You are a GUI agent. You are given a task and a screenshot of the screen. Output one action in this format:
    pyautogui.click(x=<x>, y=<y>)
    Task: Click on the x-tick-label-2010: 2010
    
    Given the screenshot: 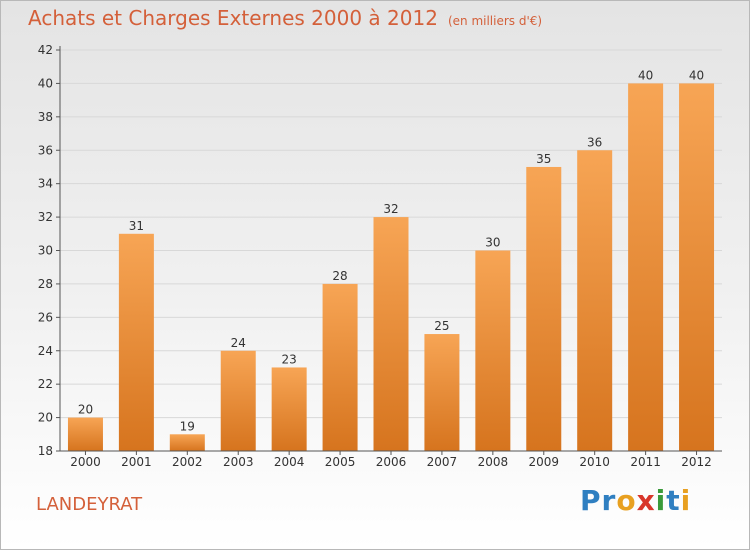 What is the action you would take?
    pyautogui.click(x=594, y=462)
    